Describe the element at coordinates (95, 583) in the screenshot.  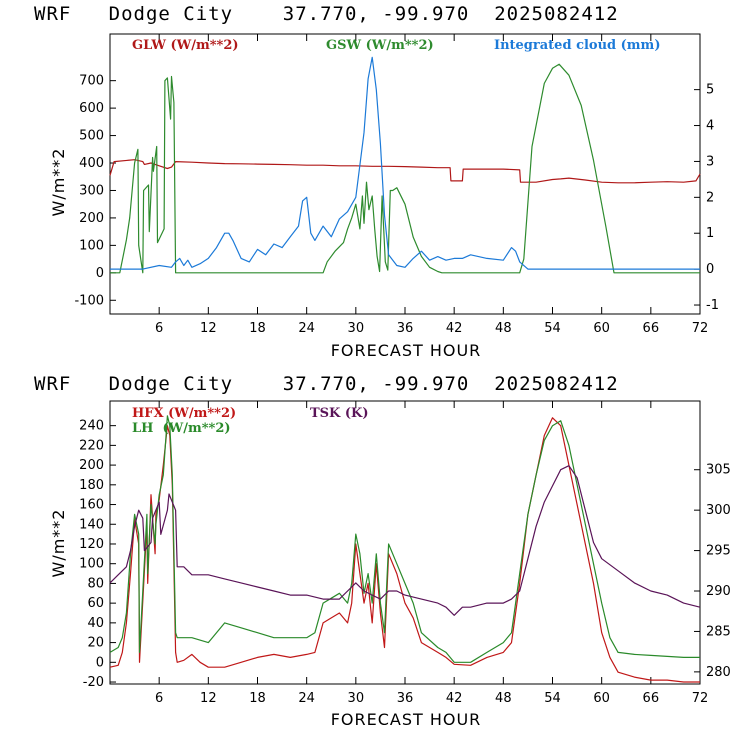
I see `y-tick-label: 80` at that location.